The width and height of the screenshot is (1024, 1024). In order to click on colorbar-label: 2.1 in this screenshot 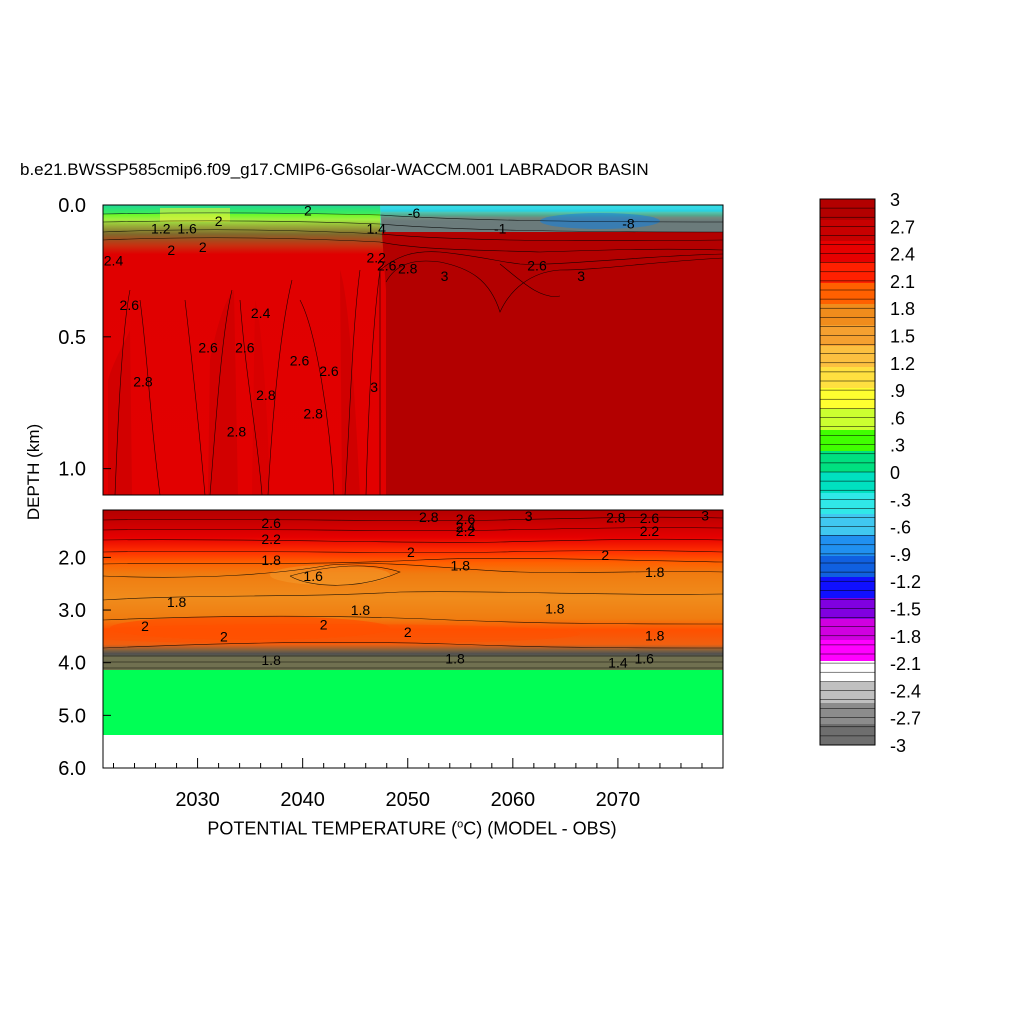, I will do `click(902, 282)`.